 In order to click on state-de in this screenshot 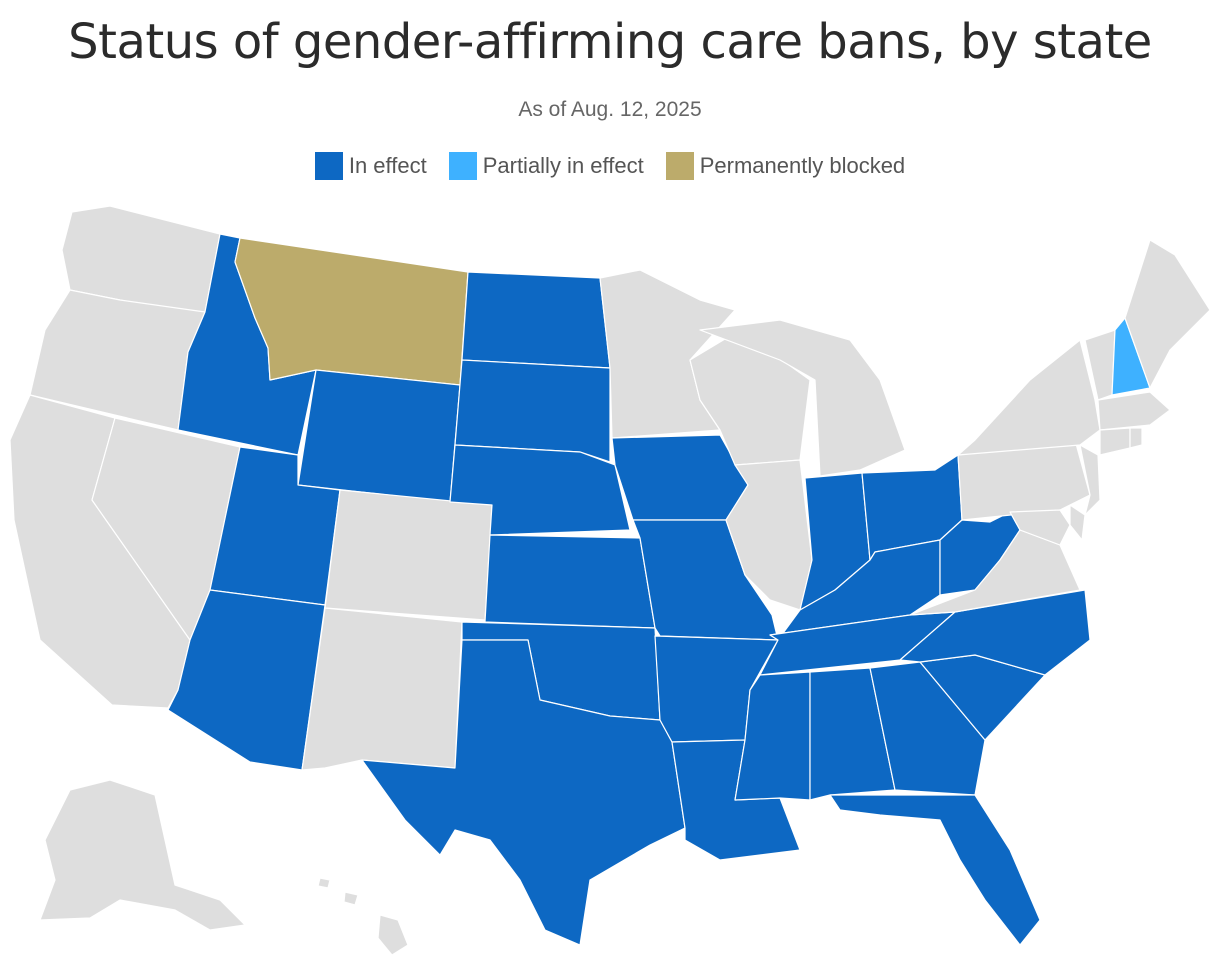, I will do `click(1077, 522)`.